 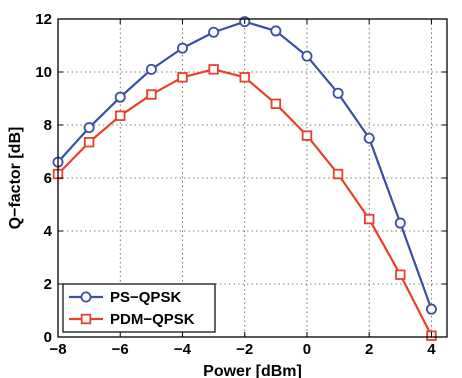 I want to click on y-axis-label: Q−factor [dB], so click(x=15, y=178).